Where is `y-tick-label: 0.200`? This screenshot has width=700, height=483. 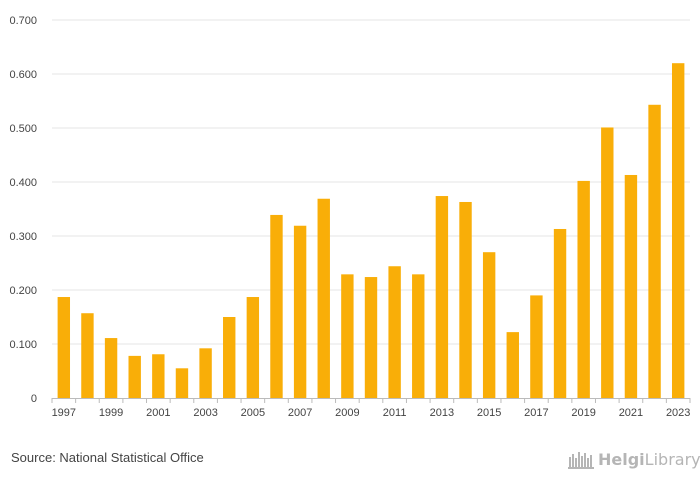
y-tick-label: 0.200 is located at coordinates (23, 291).